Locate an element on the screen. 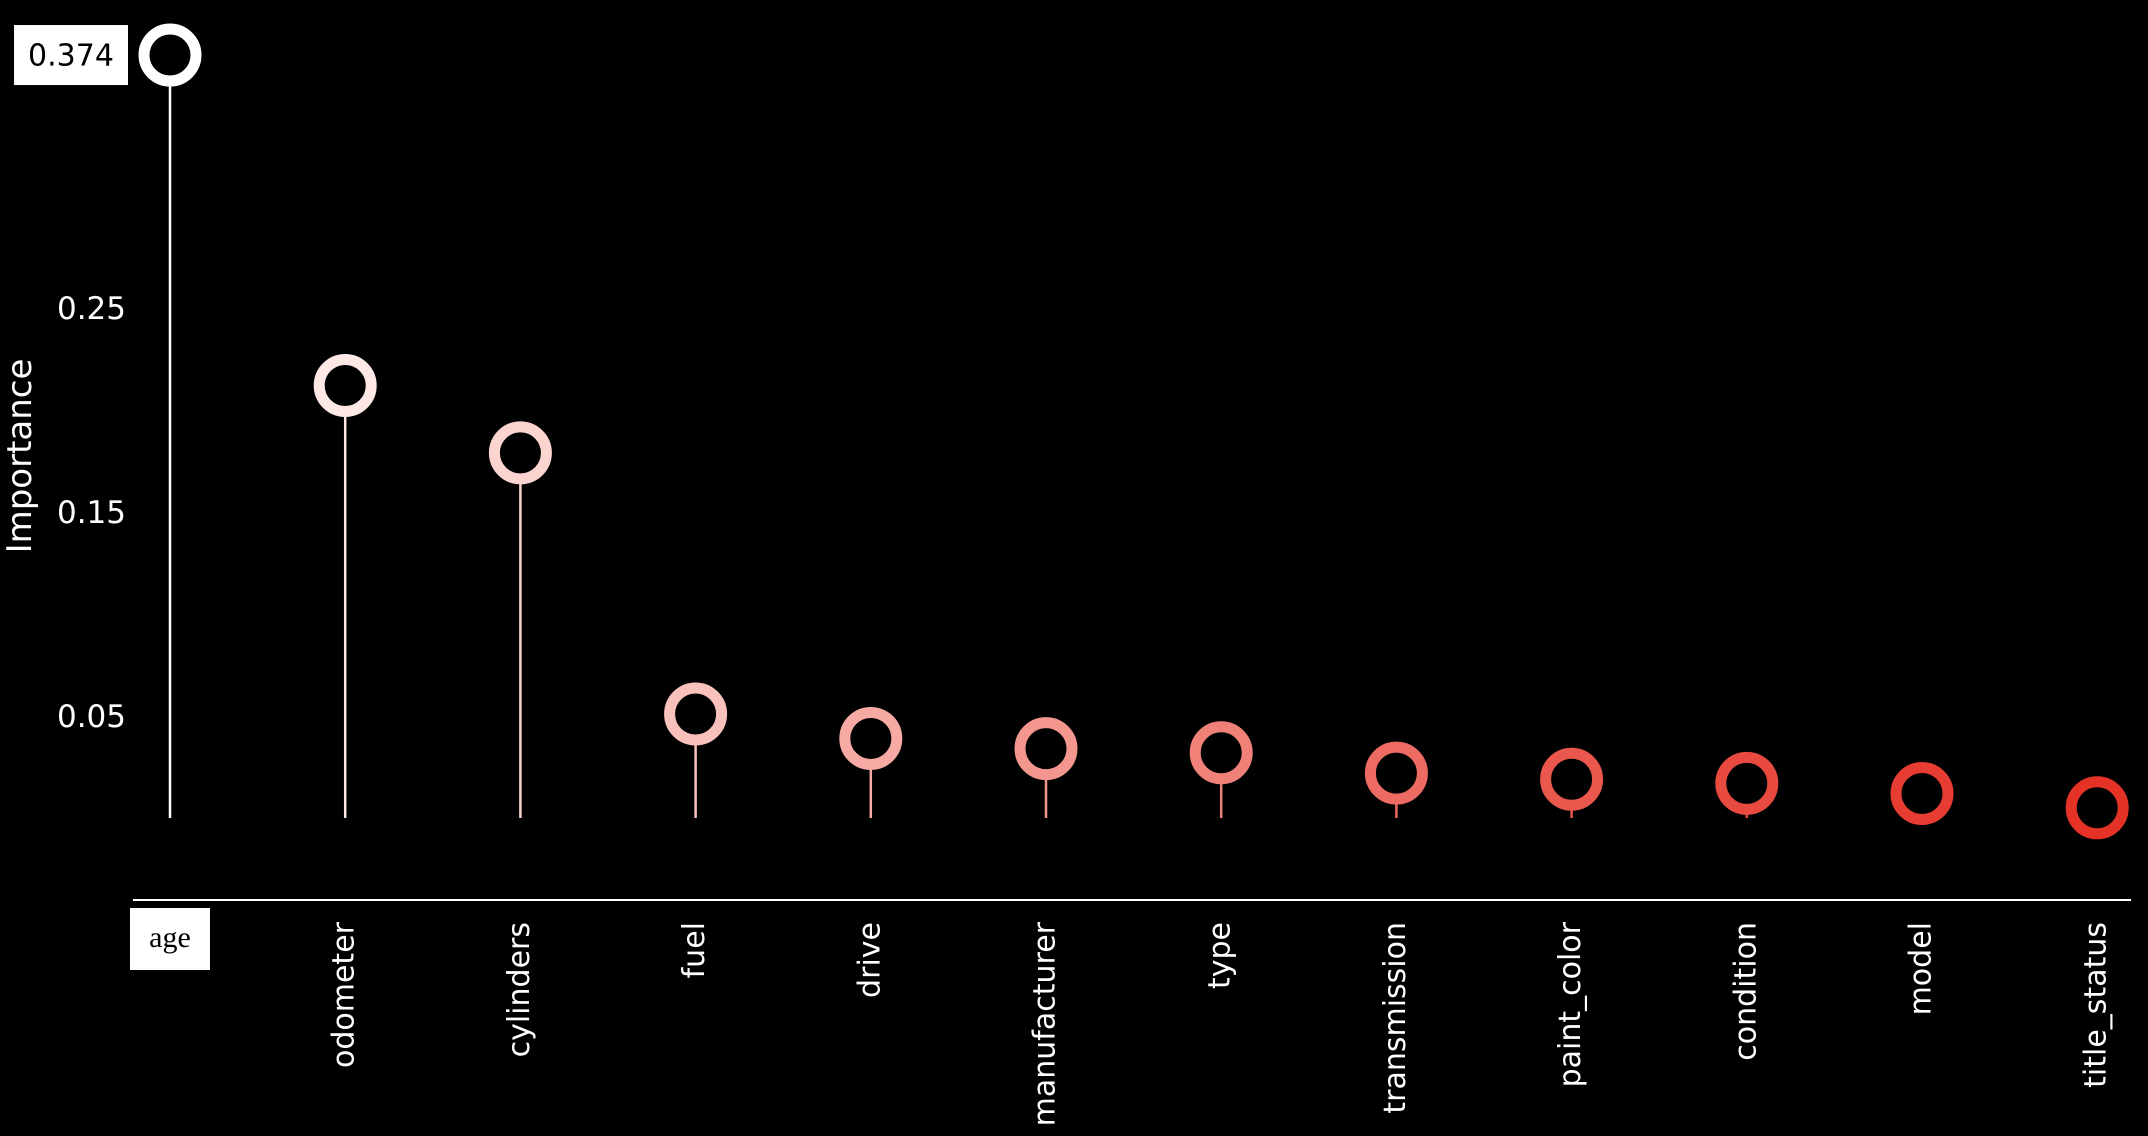 The height and width of the screenshot is (1136, 2148). x-category-label: odometer is located at coordinates (344, 994).